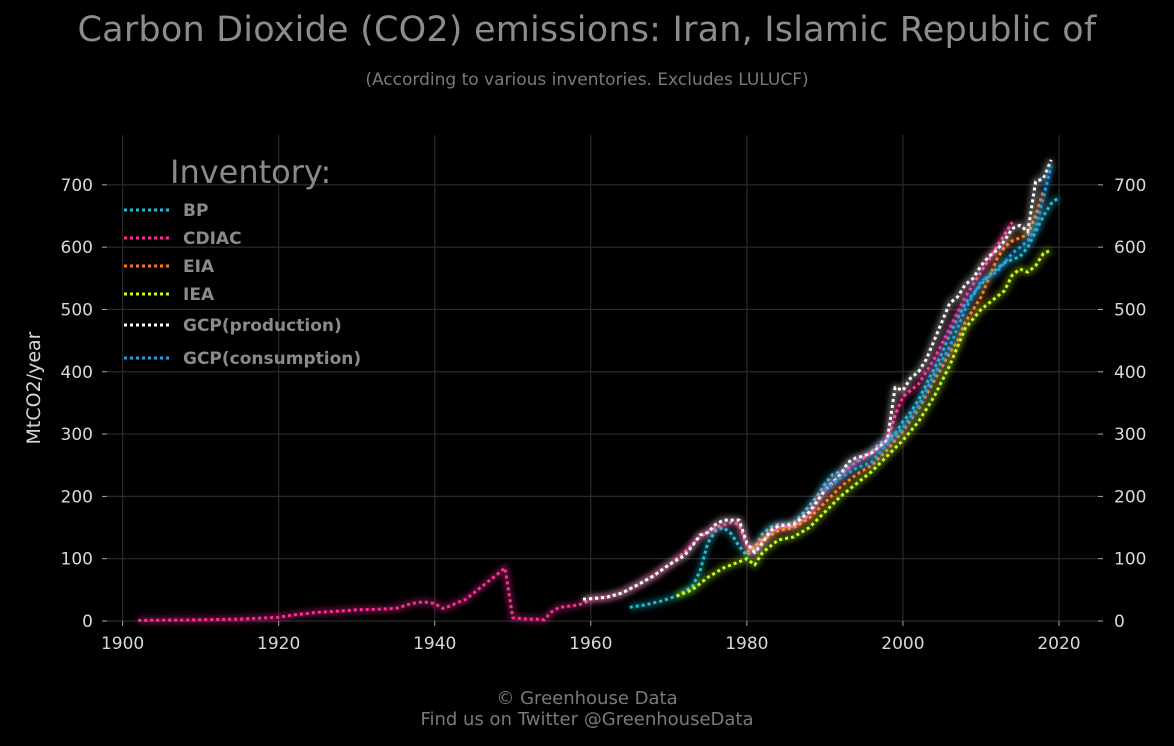 The image size is (1174, 746). What do you see at coordinates (87, 622) in the screenshot?
I see `y-tick-label-left: 0` at bounding box center [87, 622].